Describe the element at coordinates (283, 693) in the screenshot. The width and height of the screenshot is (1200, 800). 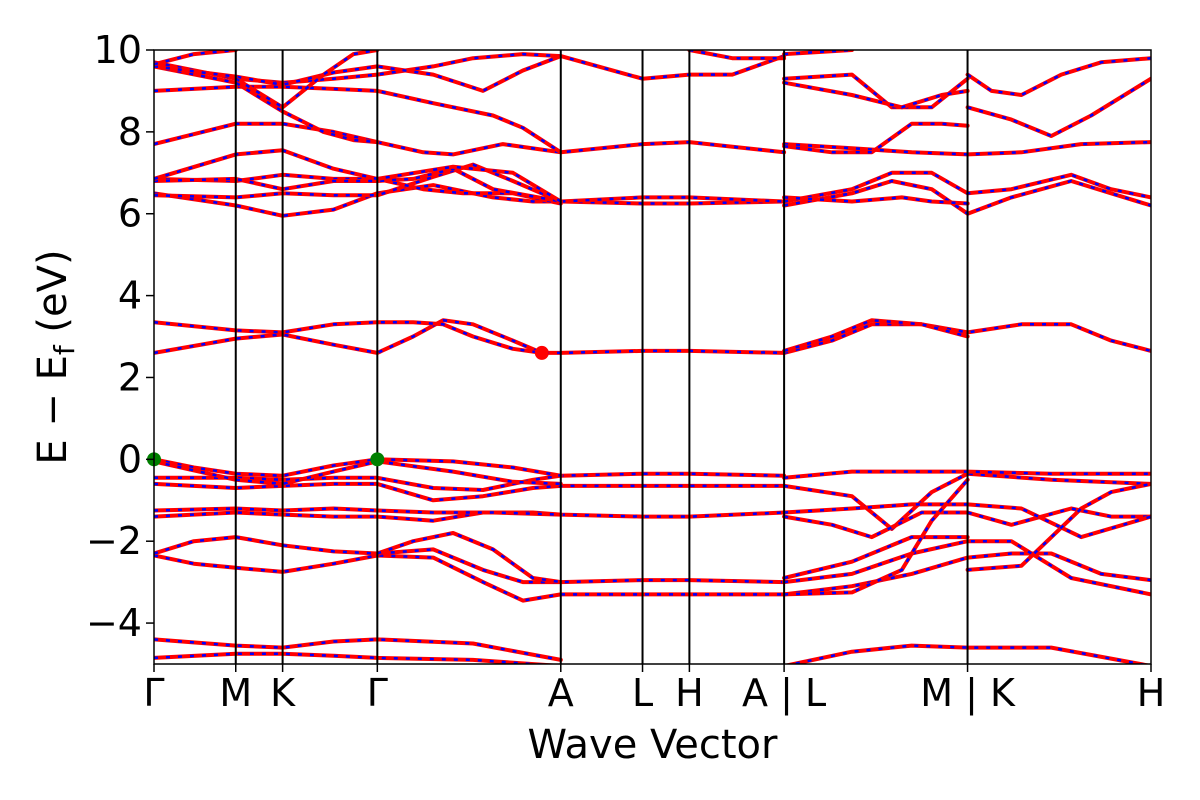
I see `x-tick-label-2: K` at that location.